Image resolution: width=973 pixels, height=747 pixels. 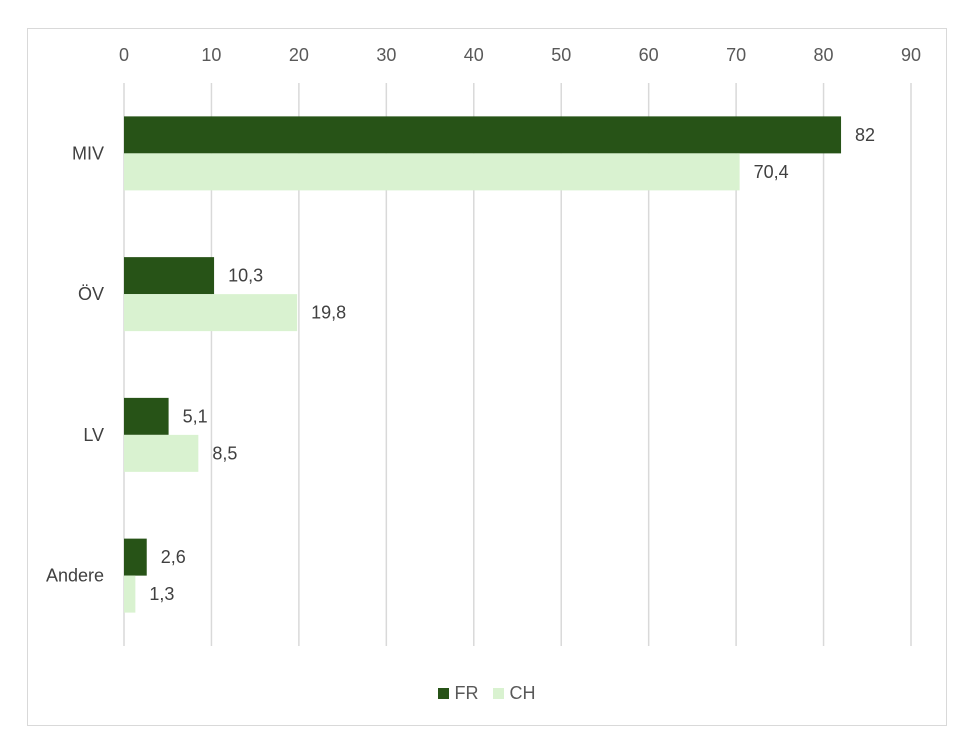 I want to click on x-tick-label: 40, so click(x=474, y=55).